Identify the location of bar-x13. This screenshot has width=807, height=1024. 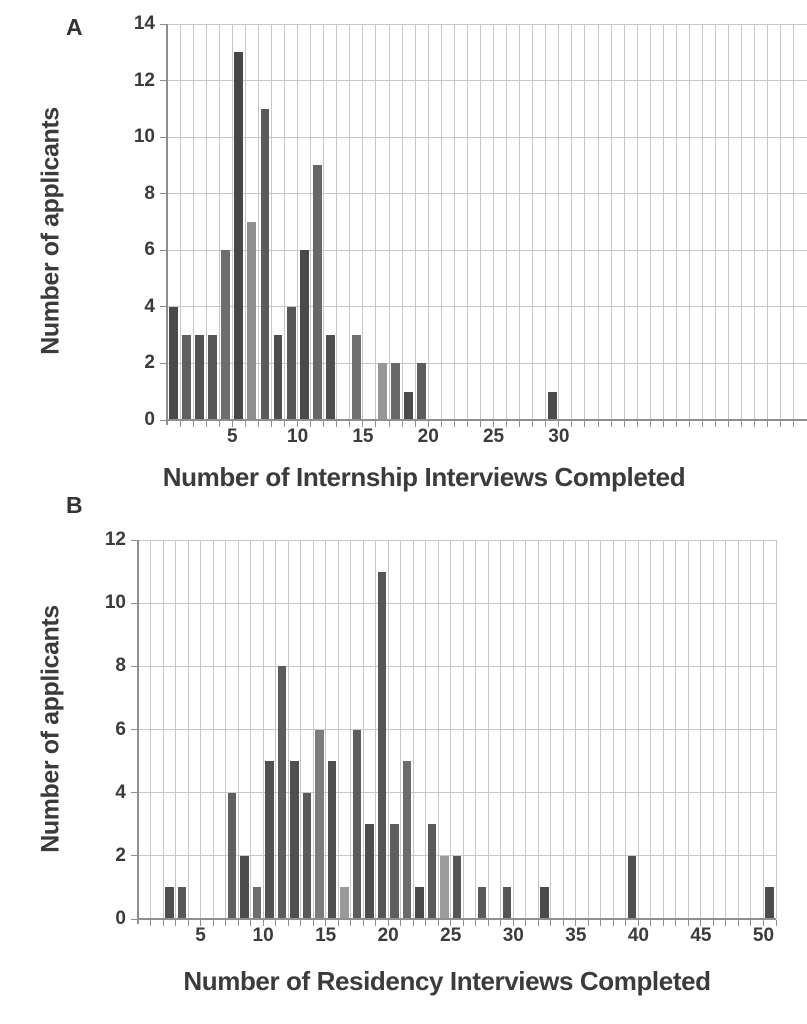
(294, 840).